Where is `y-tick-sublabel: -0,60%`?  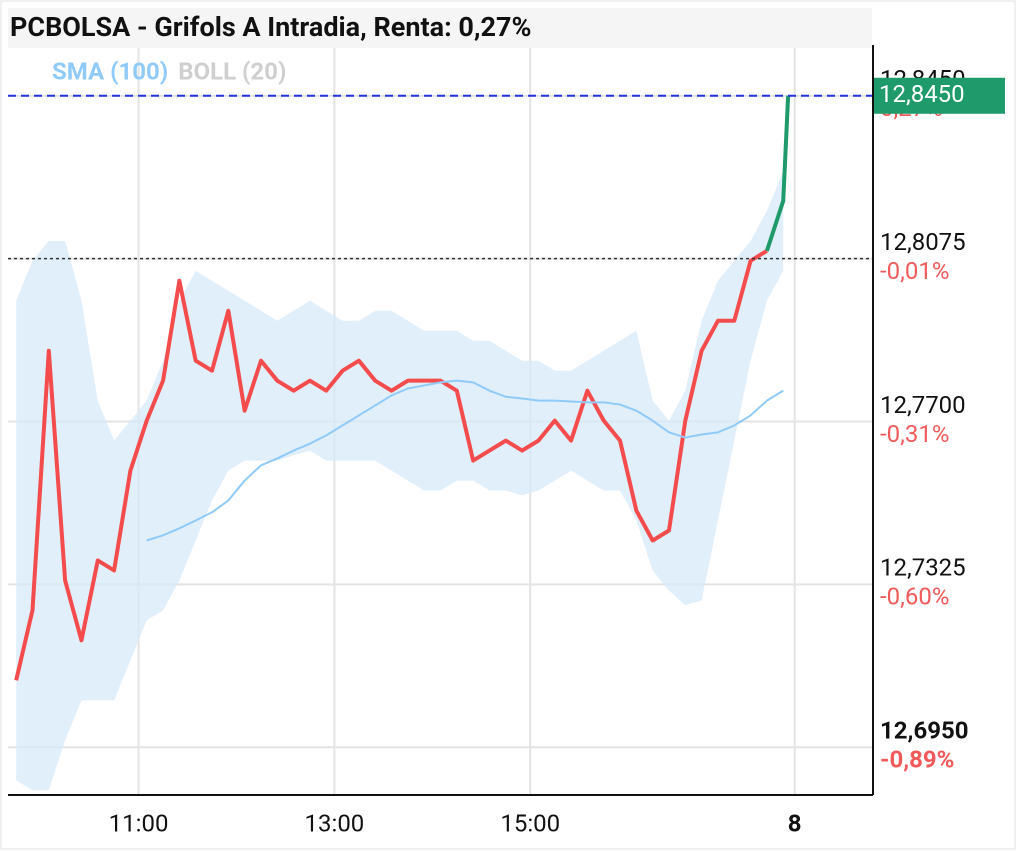 y-tick-sublabel: -0,60% is located at coordinates (914, 597).